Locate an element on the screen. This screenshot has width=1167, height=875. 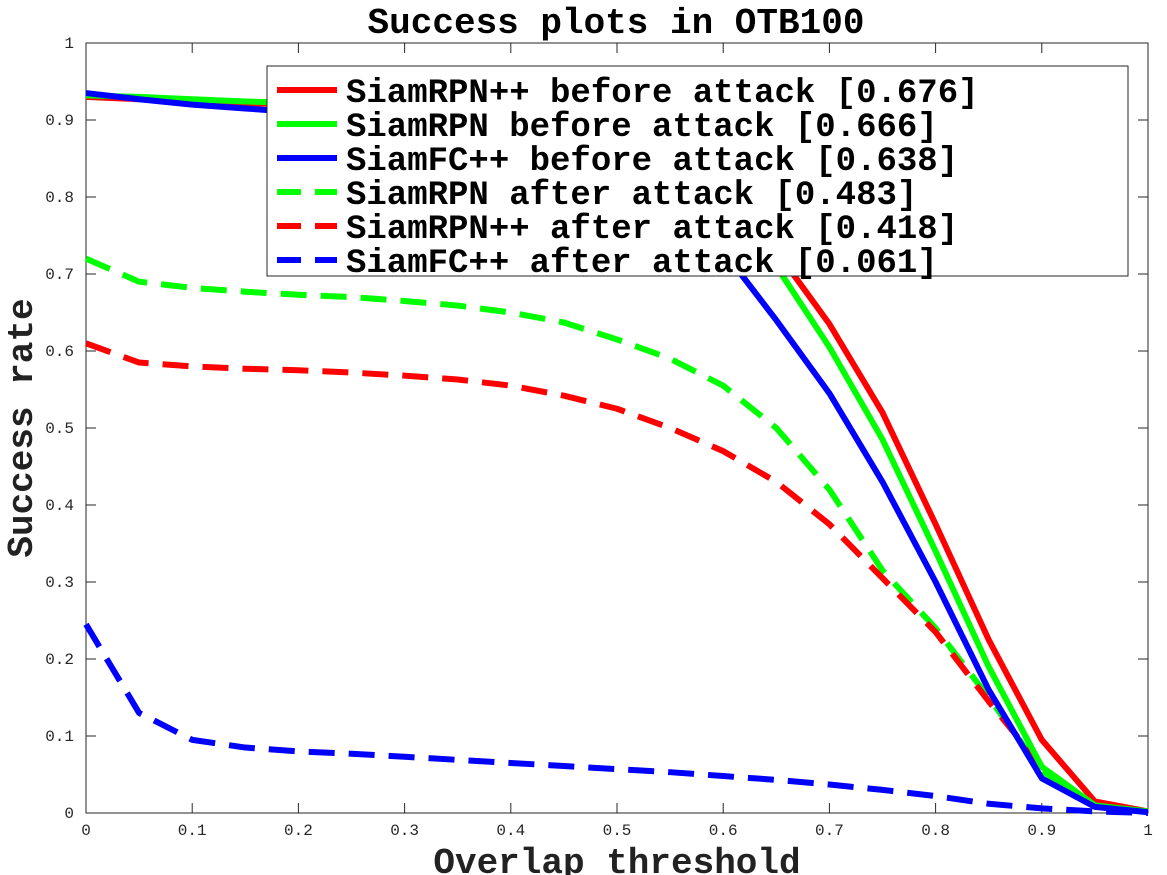
y-tick-label-8: 0.8 is located at coordinates (59, 198).